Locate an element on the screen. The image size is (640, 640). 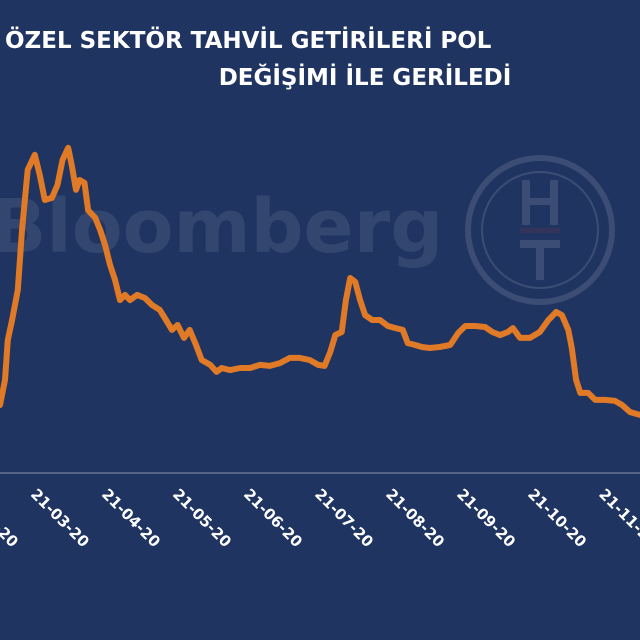
logo is located at coordinates (540, 230).